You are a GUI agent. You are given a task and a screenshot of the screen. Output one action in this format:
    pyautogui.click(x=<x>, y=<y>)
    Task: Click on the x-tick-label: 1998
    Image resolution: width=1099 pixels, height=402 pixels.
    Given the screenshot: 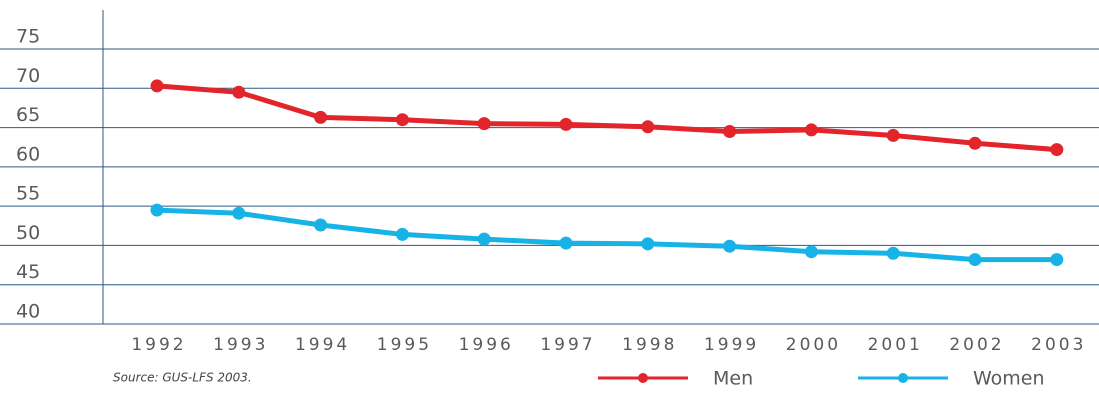 What is the action you would take?
    pyautogui.click(x=649, y=345)
    